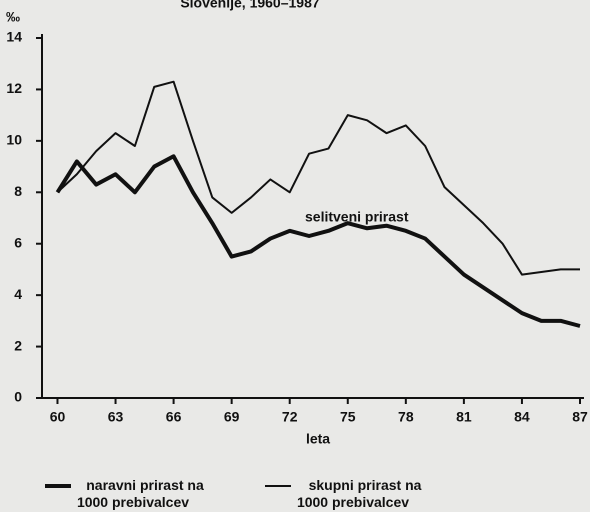  I want to click on y-tick-label: 2, so click(18, 345).